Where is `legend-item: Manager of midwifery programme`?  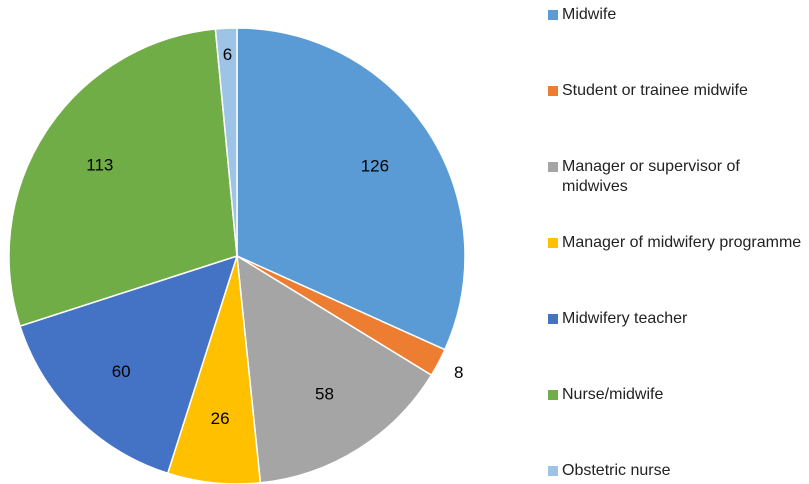
legend-item: Manager of midwifery programme is located at coordinates (677, 243).